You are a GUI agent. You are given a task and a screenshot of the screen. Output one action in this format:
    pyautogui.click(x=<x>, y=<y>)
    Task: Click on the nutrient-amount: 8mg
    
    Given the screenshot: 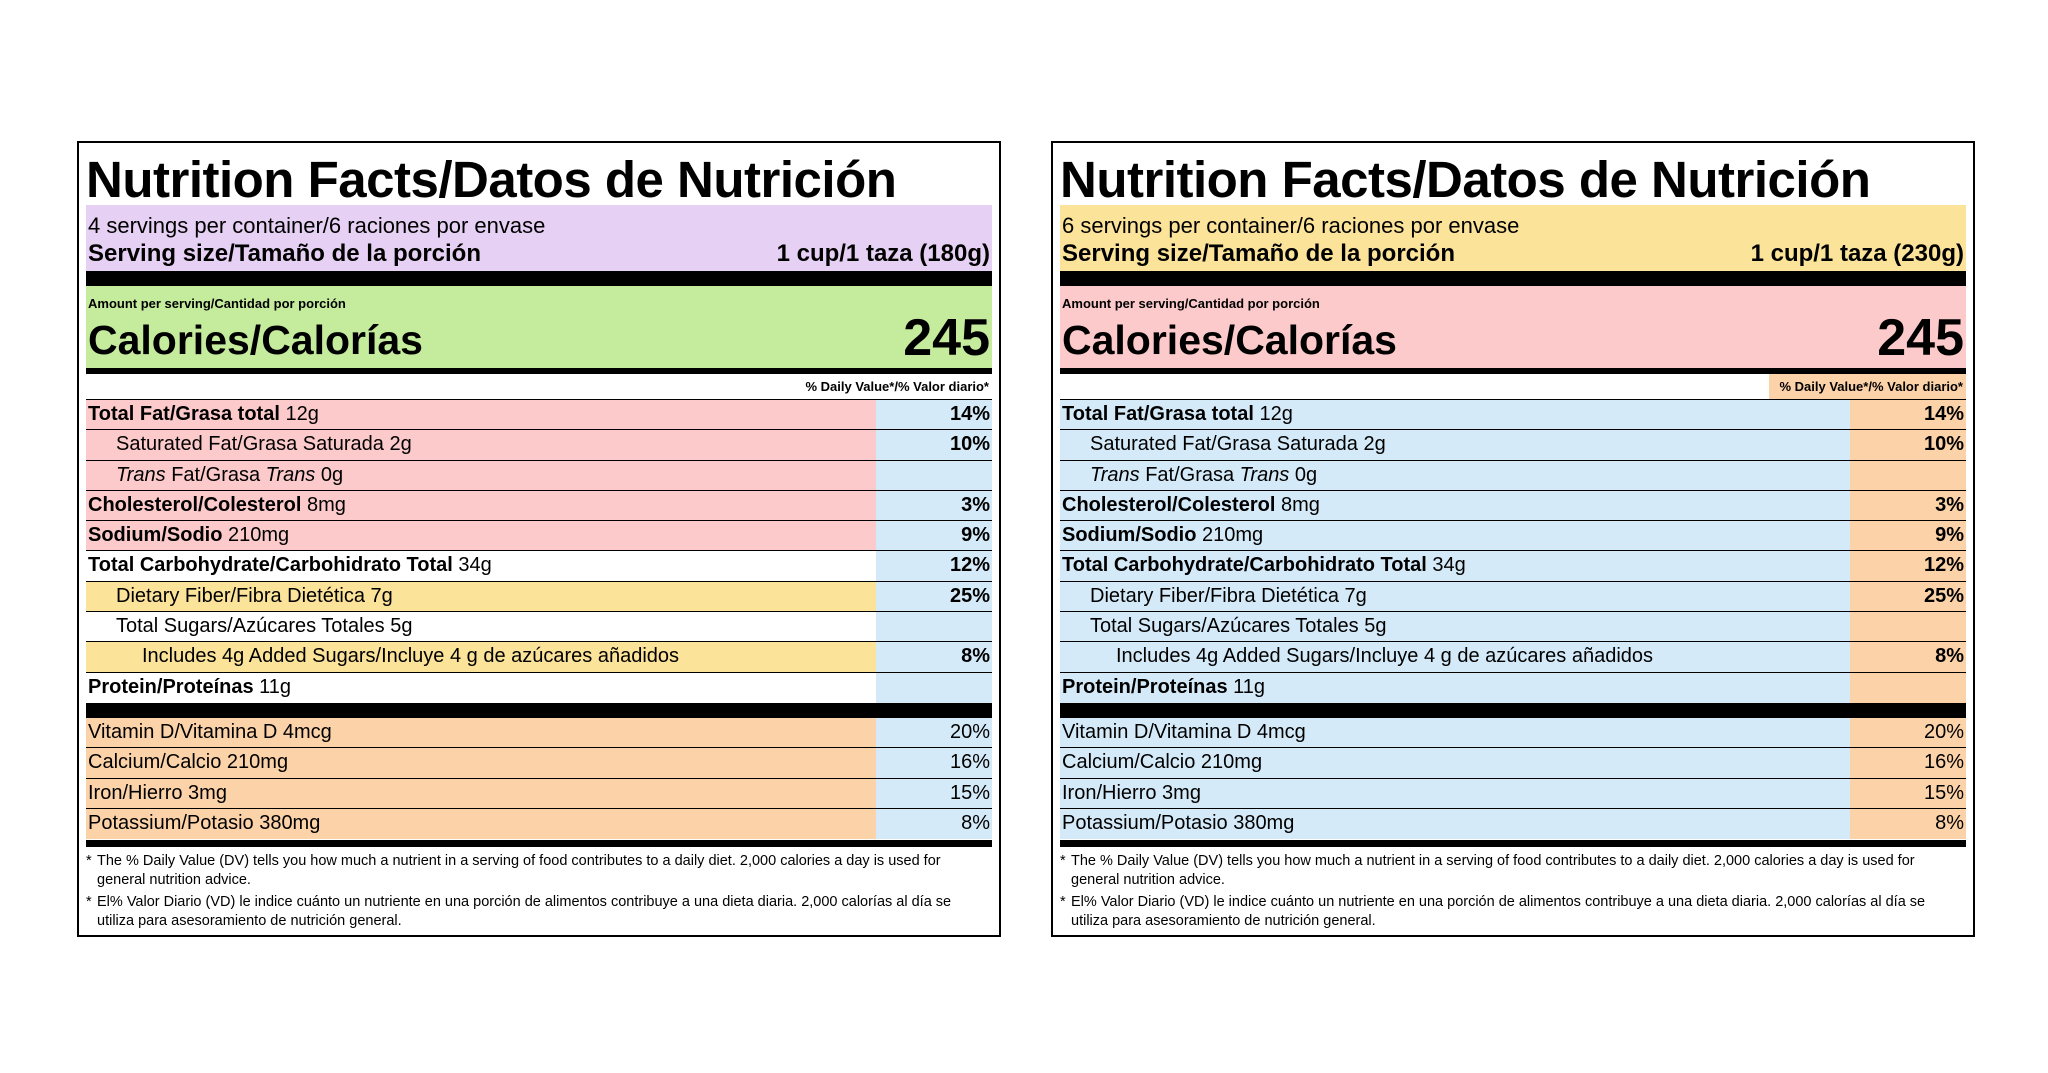 What is the action you would take?
    pyautogui.click(x=1297, y=504)
    